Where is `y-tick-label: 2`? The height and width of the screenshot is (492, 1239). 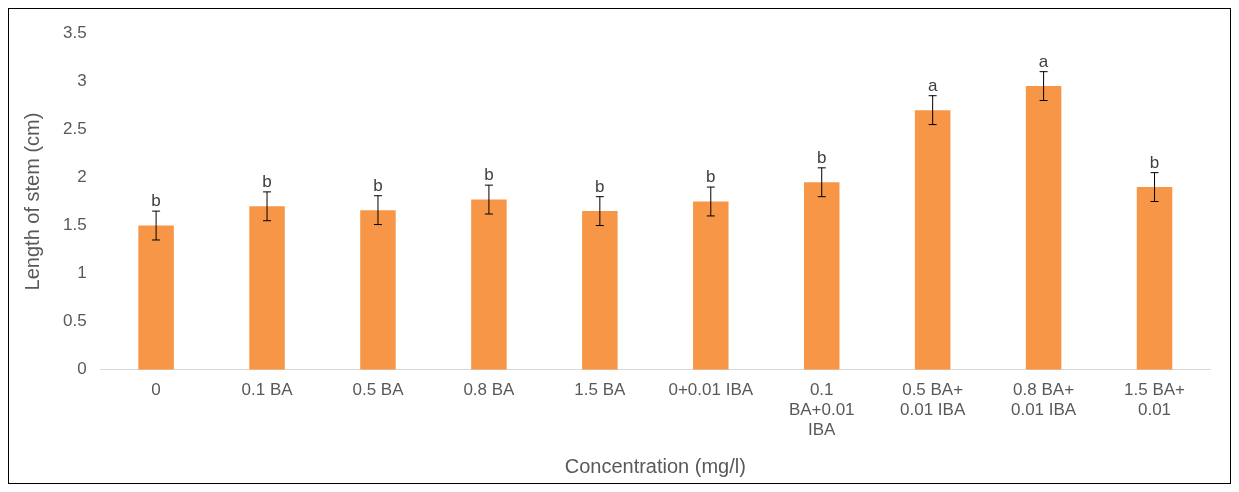
y-tick-label: 2 is located at coordinates (82, 177).